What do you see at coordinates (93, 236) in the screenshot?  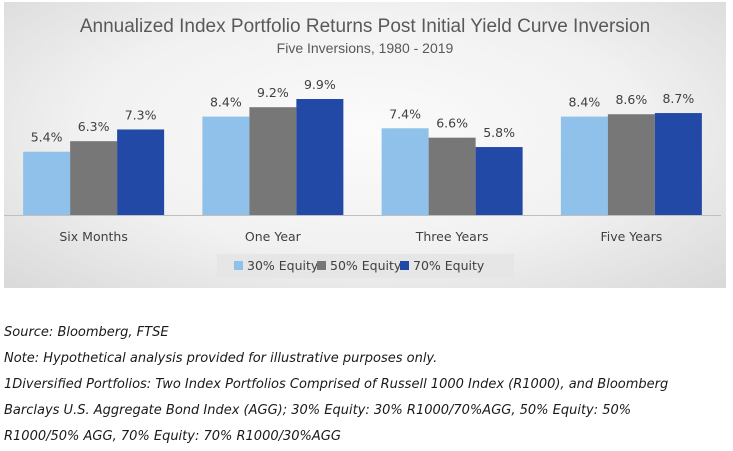 I see `category-label: Six Months` at bounding box center [93, 236].